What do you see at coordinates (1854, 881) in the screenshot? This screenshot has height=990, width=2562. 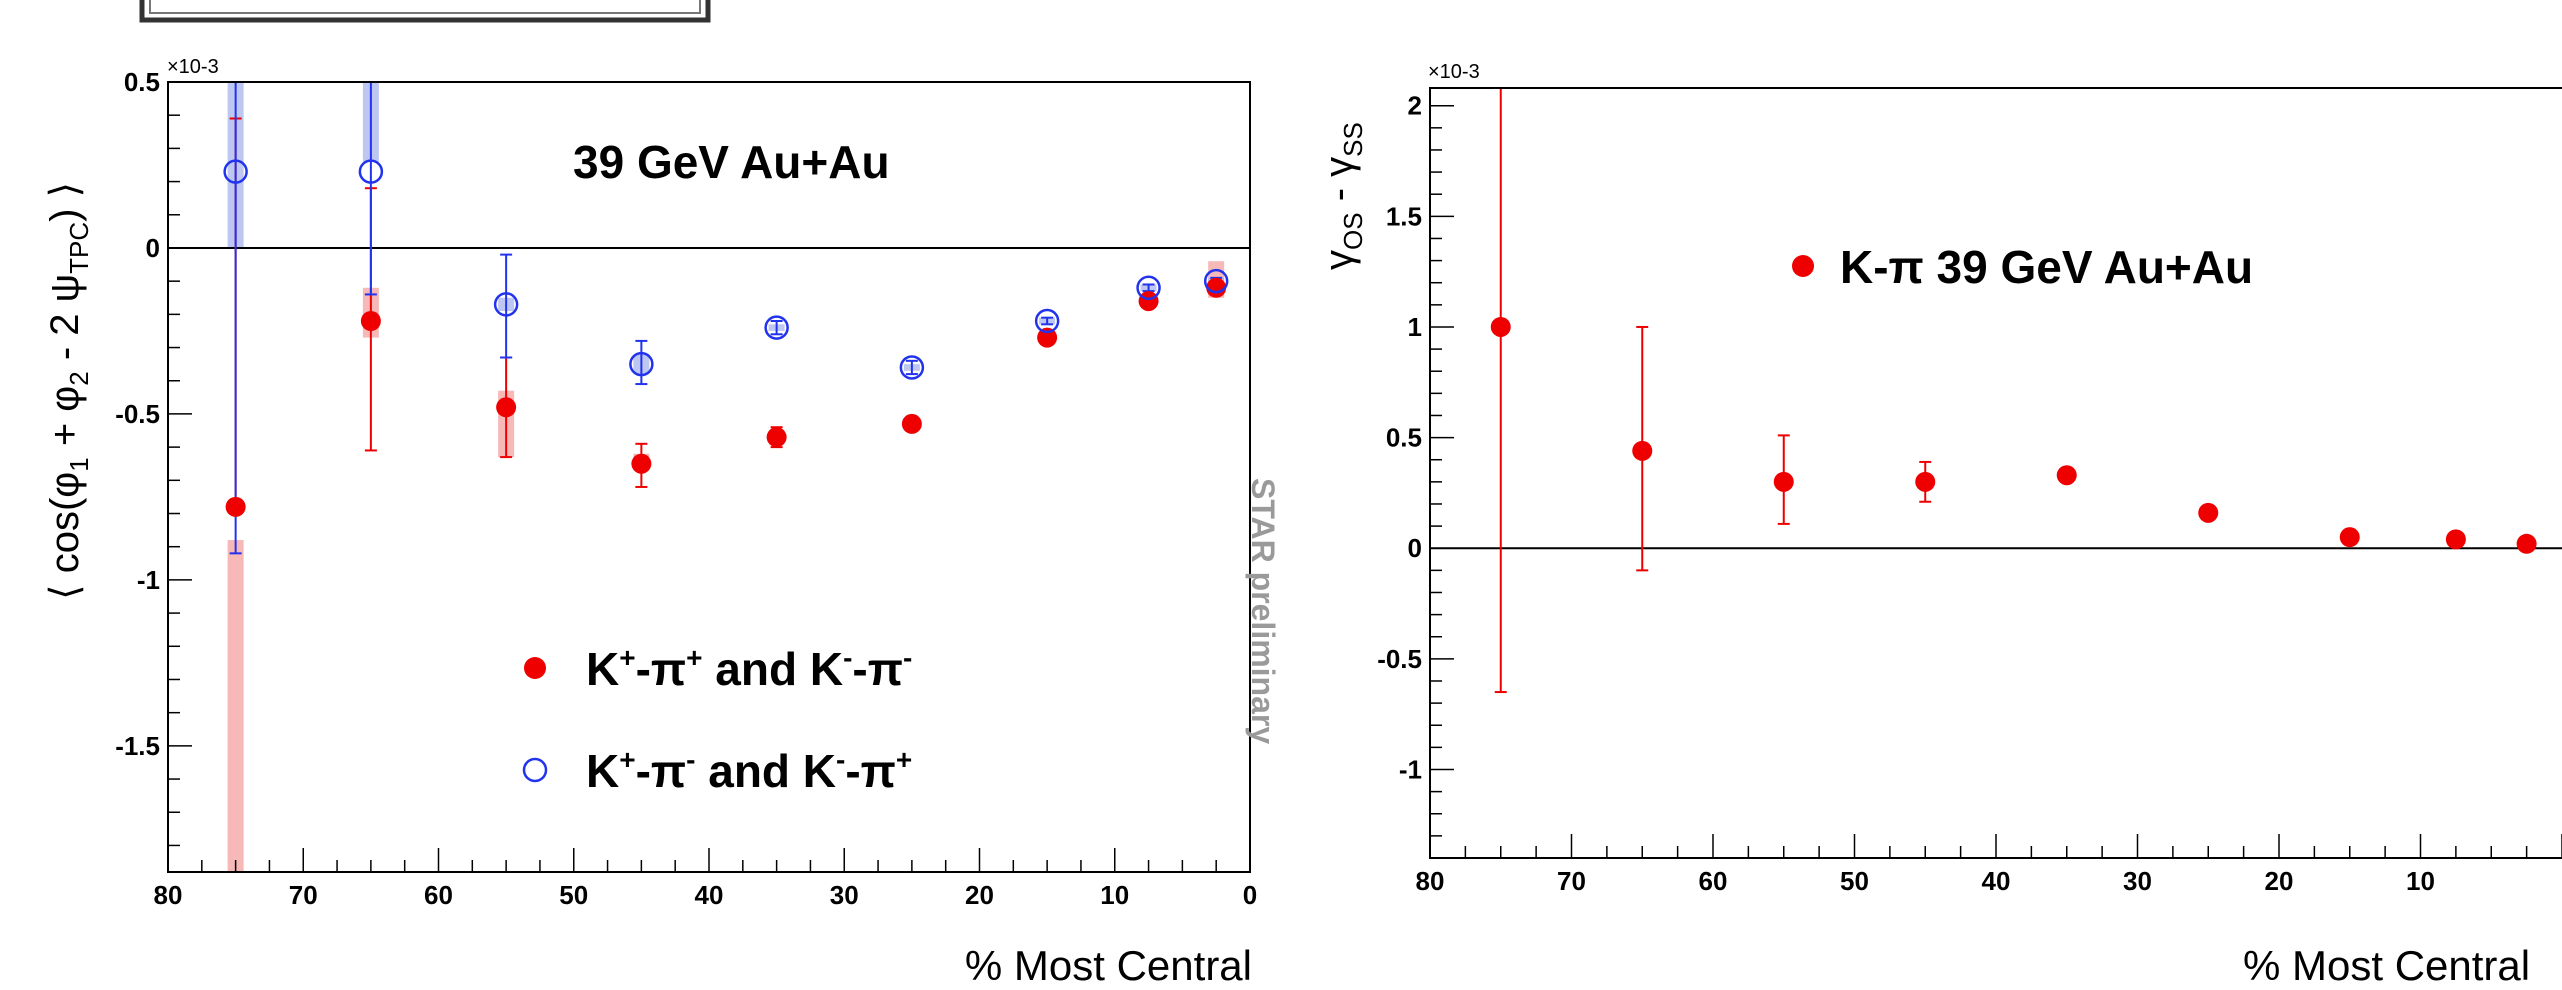 I see `right-x-tick-label: 50` at bounding box center [1854, 881].